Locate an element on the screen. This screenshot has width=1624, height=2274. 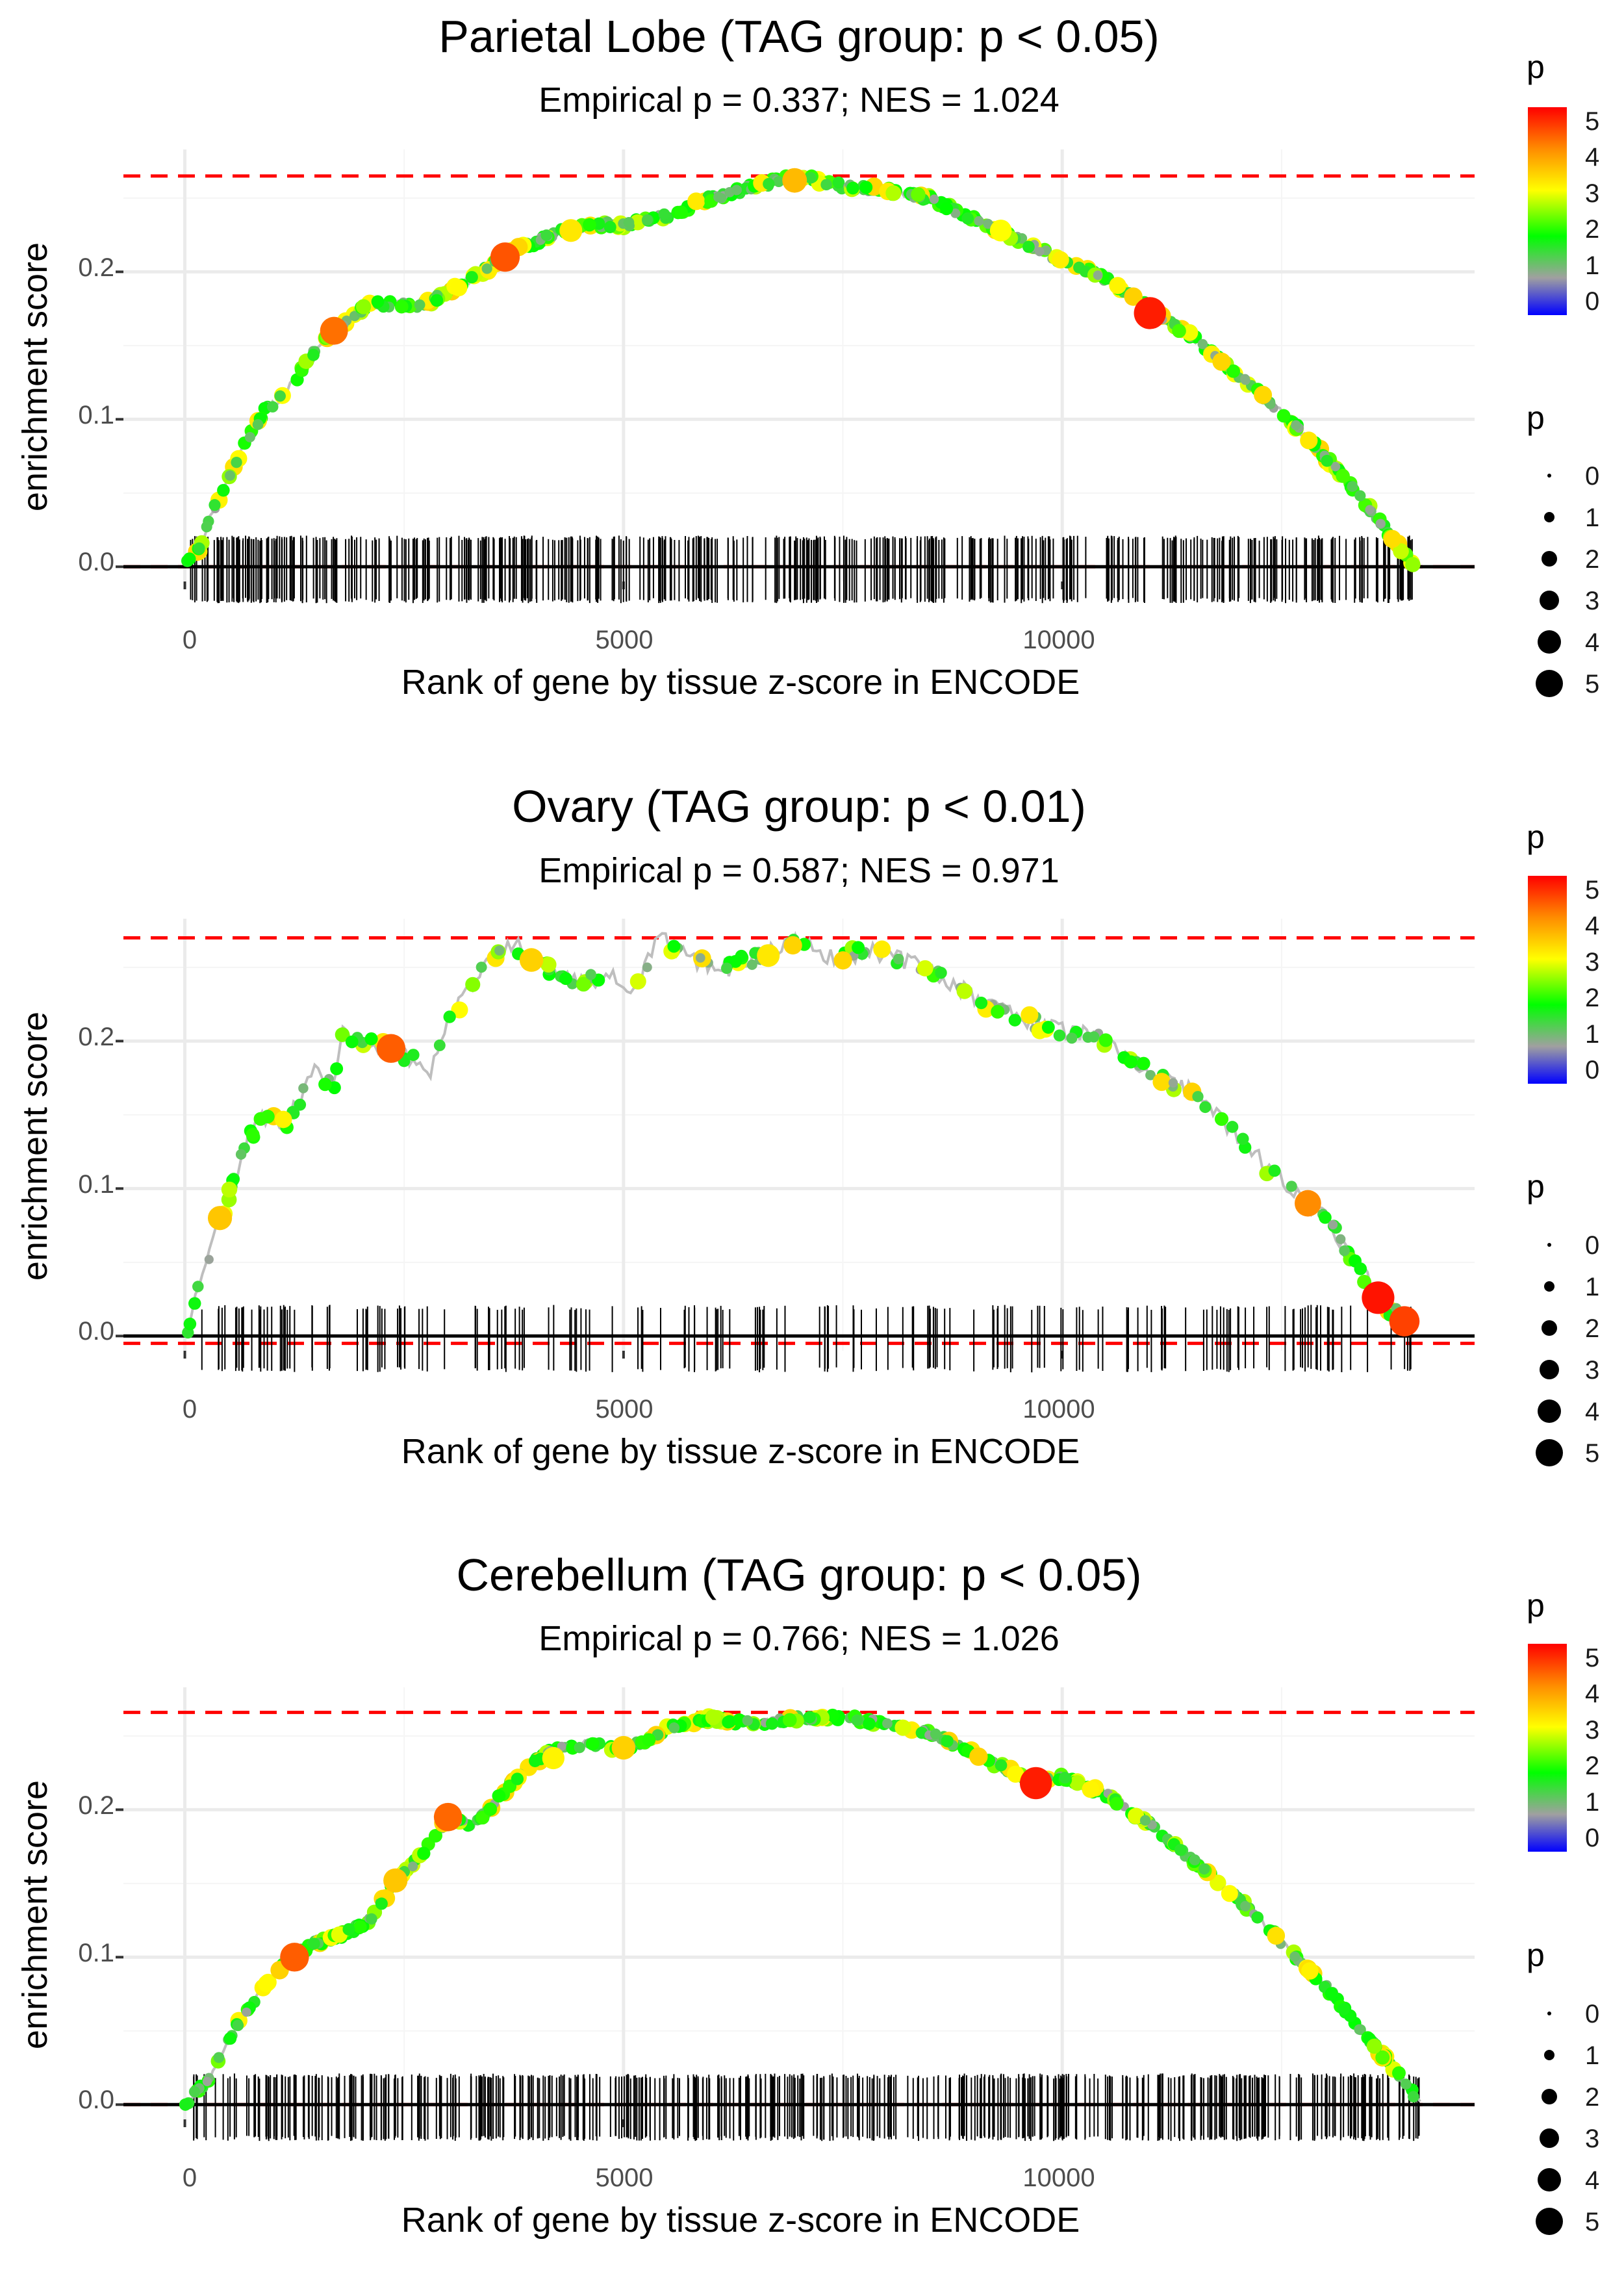
size-key-label: 5 is located at coordinates (1592, 1453).